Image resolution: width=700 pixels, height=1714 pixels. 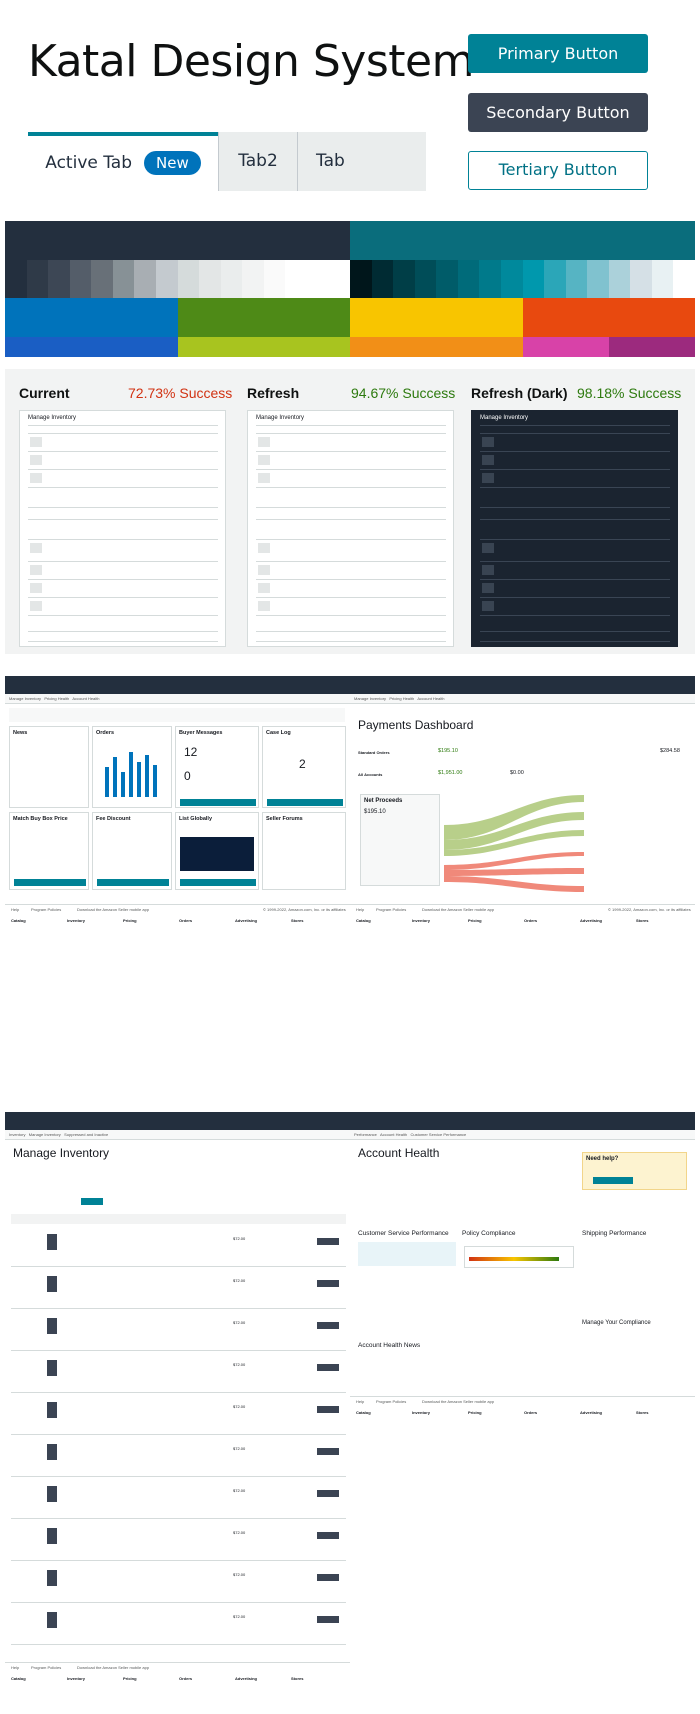 I want to click on primary-button: Primary Button, so click(x=558, y=53).